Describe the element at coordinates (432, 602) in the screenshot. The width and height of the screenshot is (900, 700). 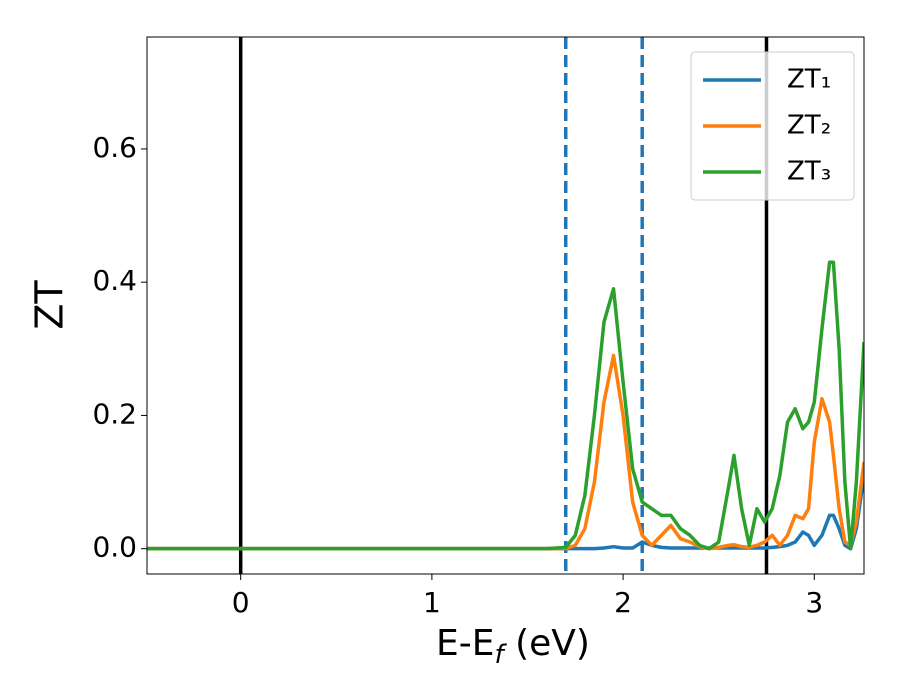
I see `x-tick-label: 1` at that location.